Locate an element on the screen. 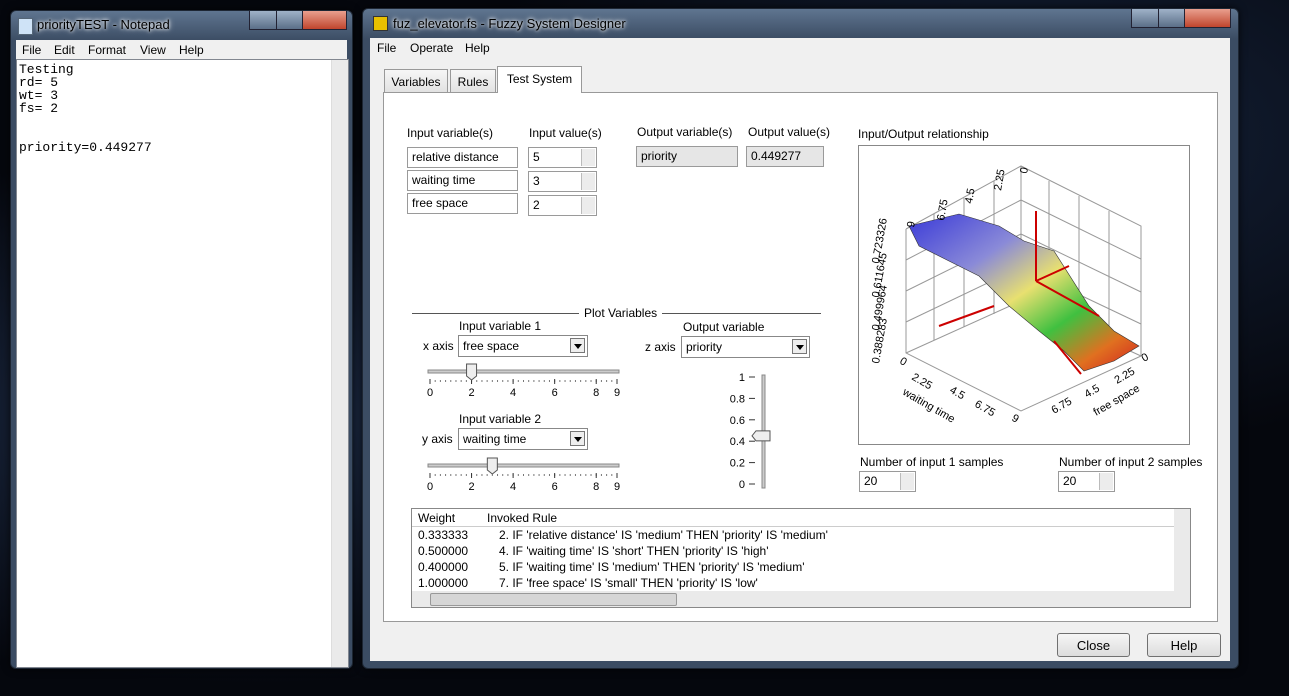 The image size is (1289, 696). text-line: priority=0.449277 is located at coordinates (85, 147).